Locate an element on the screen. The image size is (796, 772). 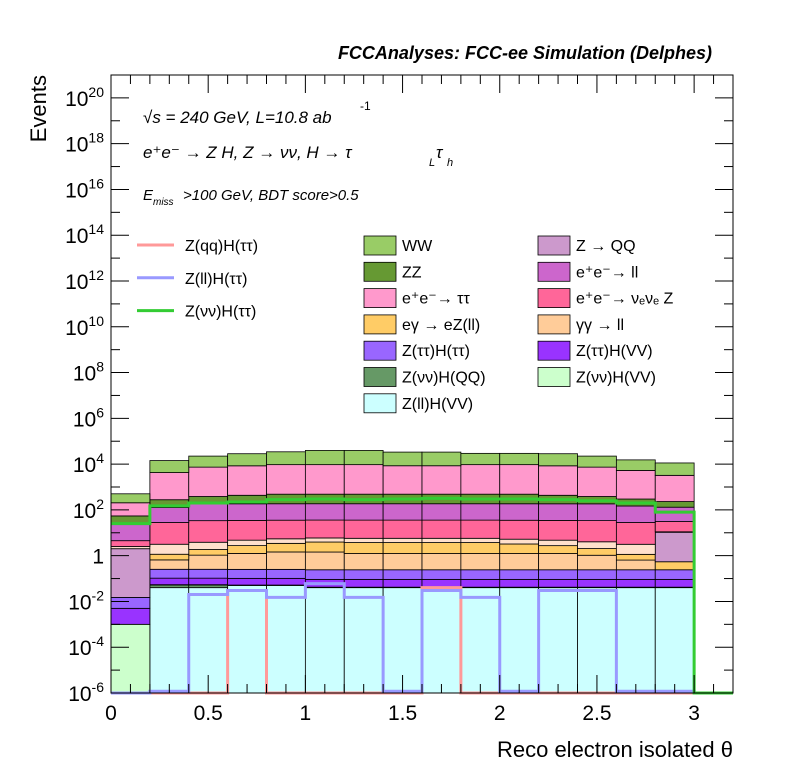
legend-label: e⁺e⁻→ ll is located at coordinates (607, 272).